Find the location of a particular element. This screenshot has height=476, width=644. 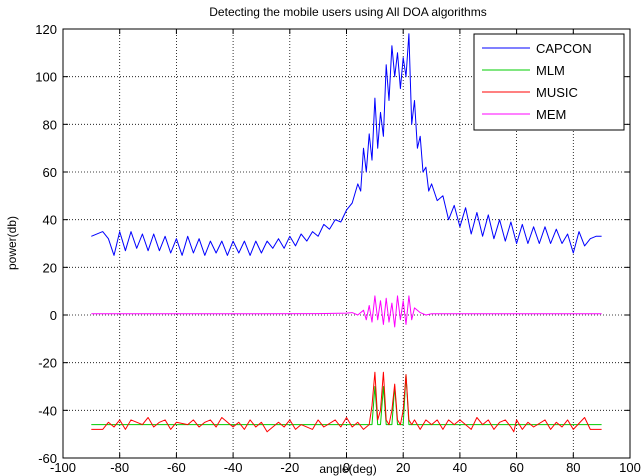

legend-label-mlm: MLM is located at coordinates (550, 70).